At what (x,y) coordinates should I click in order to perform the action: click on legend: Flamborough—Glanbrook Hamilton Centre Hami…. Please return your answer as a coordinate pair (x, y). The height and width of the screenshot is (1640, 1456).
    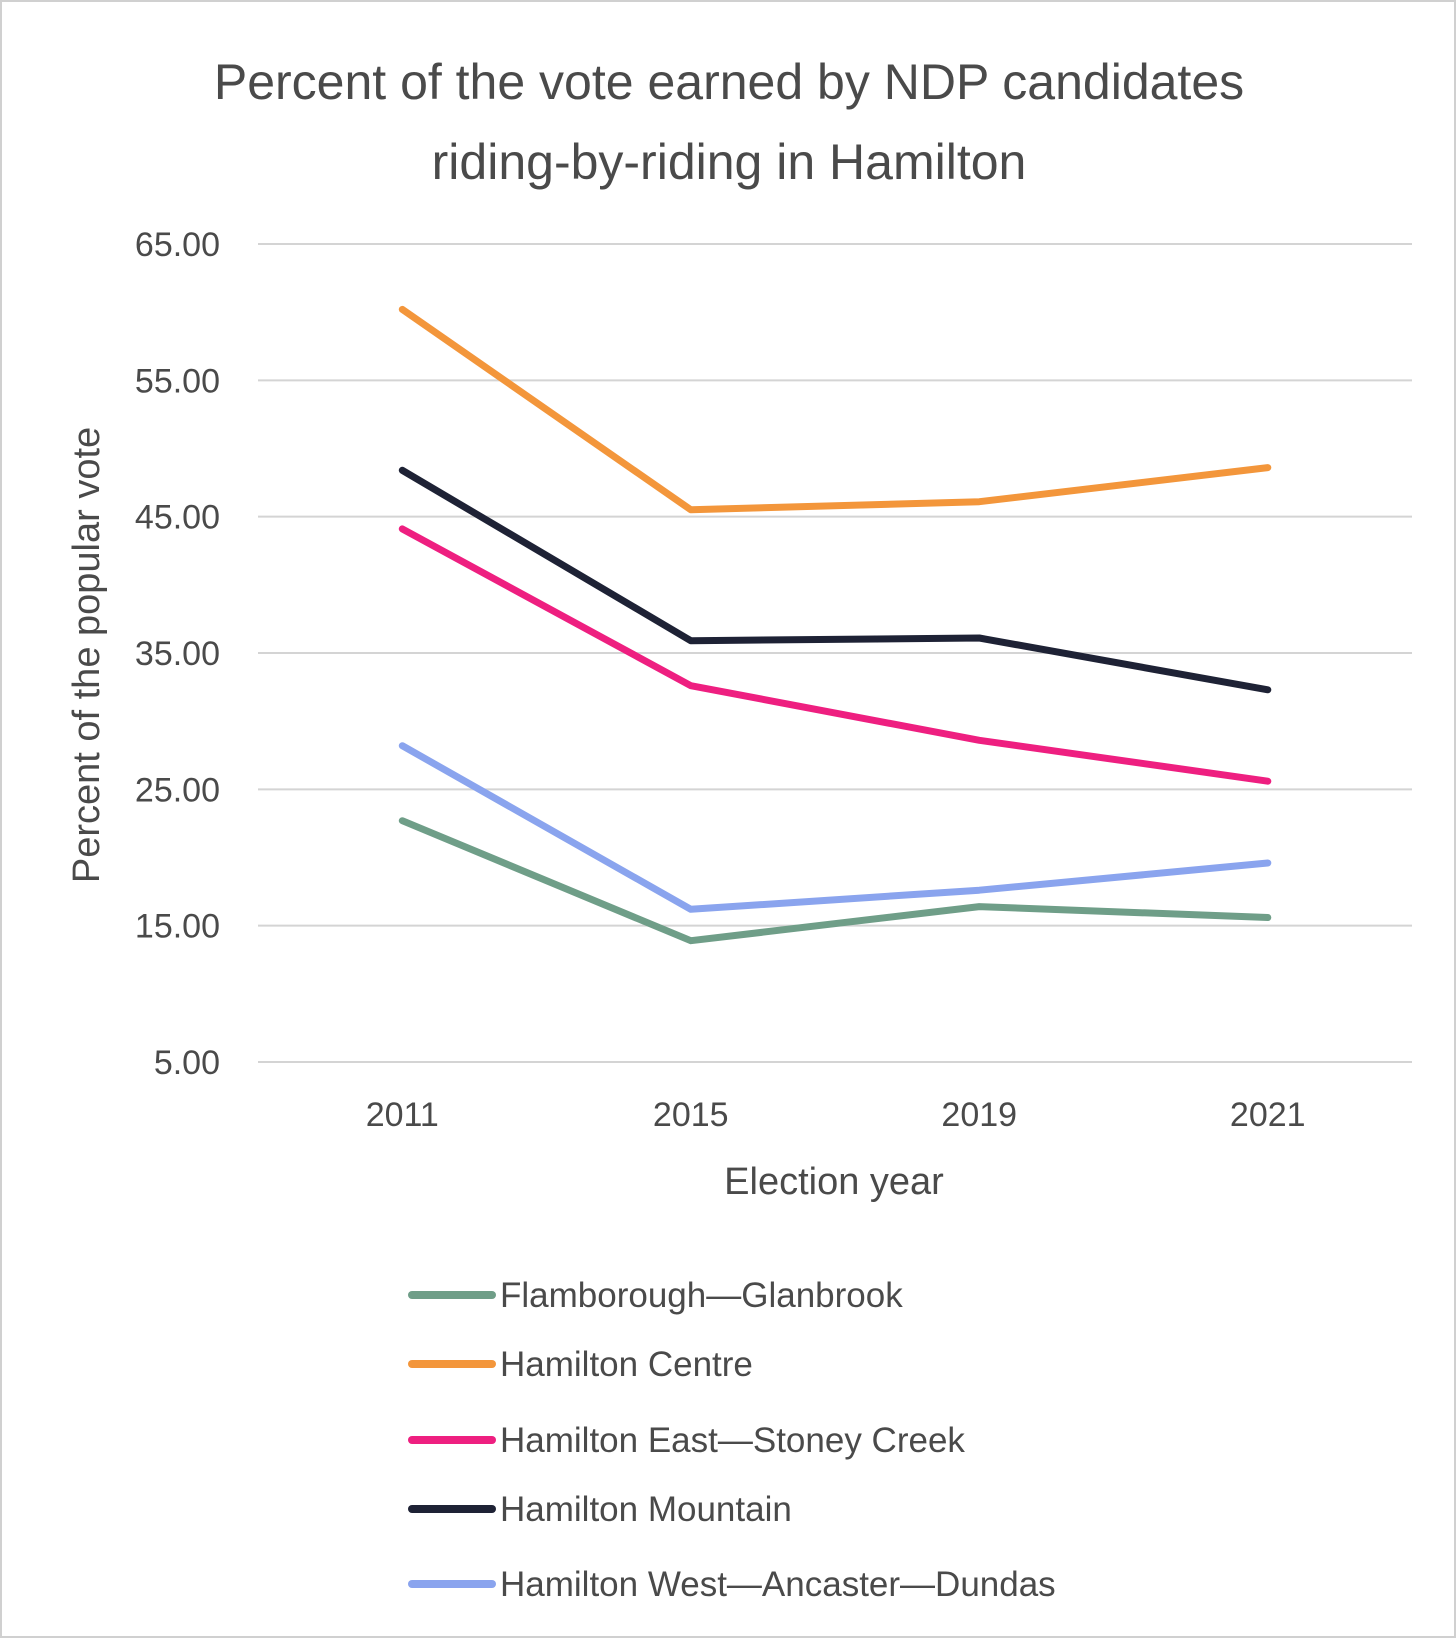
    Looking at the image, I should click on (732, 1440).